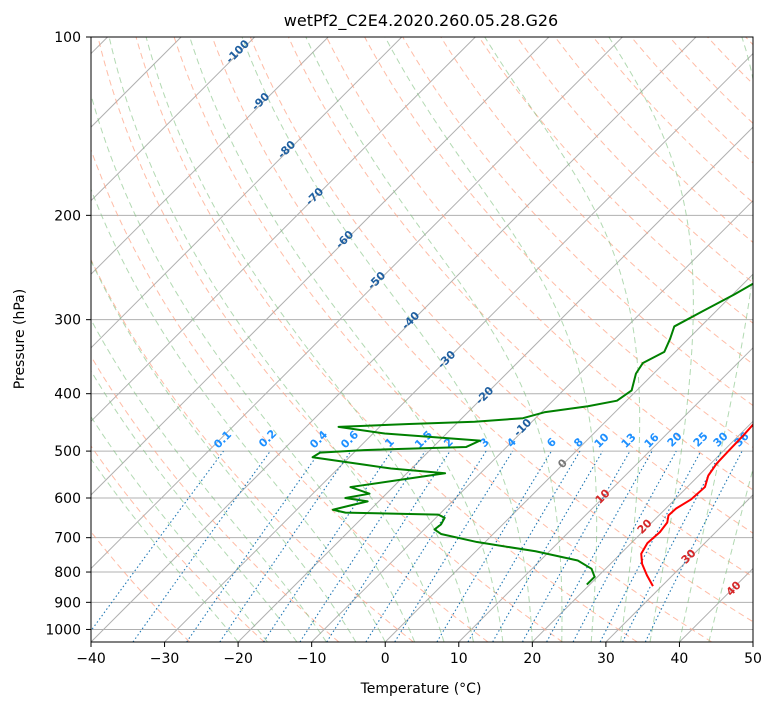 The width and height of the screenshot is (775, 708). I want to click on mixing-ratio-label: 0.2, so click(267, 438).